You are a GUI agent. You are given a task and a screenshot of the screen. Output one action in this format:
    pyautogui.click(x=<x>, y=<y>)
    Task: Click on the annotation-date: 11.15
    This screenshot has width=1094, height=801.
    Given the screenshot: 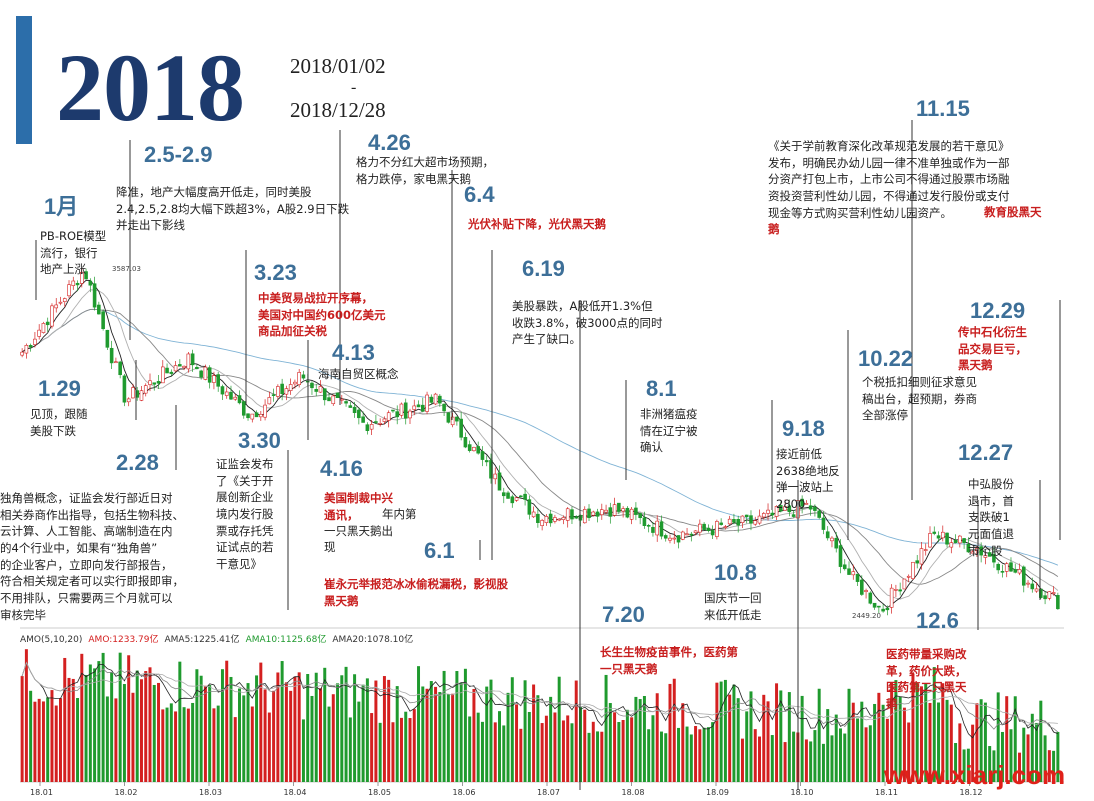 What is the action you would take?
    pyautogui.click(x=943, y=108)
    